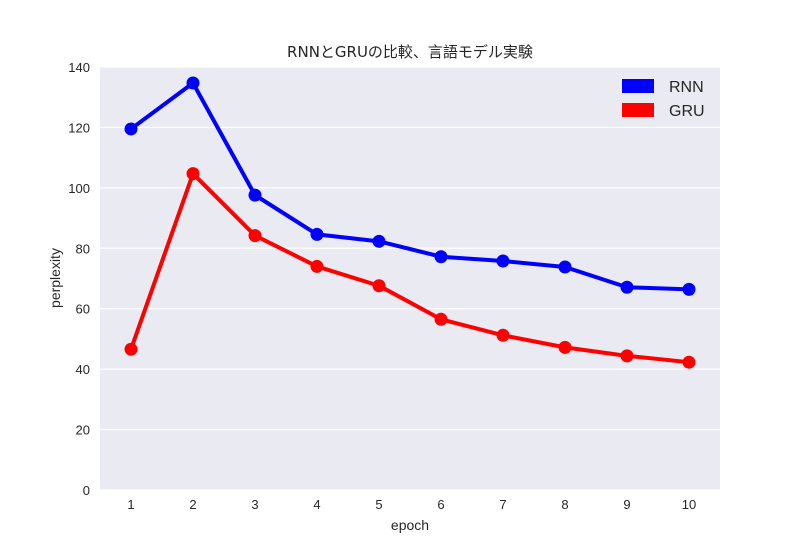 The width and height of the screenshot is (800, 550). What do you see at coordinates (79, 279) in the screenshot?
I see `y-tick-labels: 0 20 40 60 80 100 120 140` at bounding box center [79, 279].